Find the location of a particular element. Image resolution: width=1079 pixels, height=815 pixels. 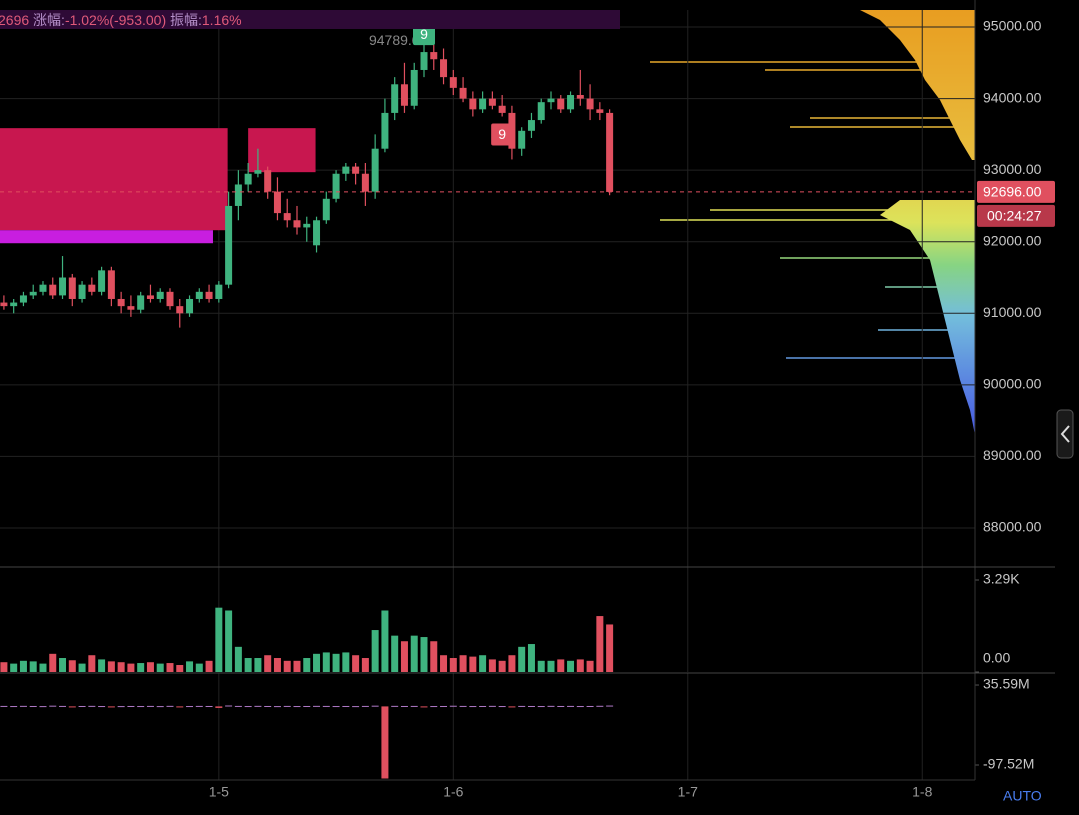

header: 2696 涨幅:-1.02%(-953.00) 振幅:1.16% is located at coordinates (121, 20).